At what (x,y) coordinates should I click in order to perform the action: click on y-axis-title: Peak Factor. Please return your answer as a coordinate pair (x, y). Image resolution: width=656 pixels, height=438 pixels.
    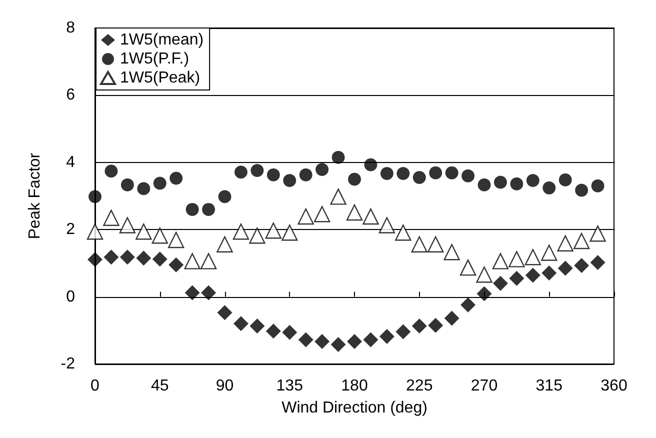
    Looking at the image, I should click on (35, 196).